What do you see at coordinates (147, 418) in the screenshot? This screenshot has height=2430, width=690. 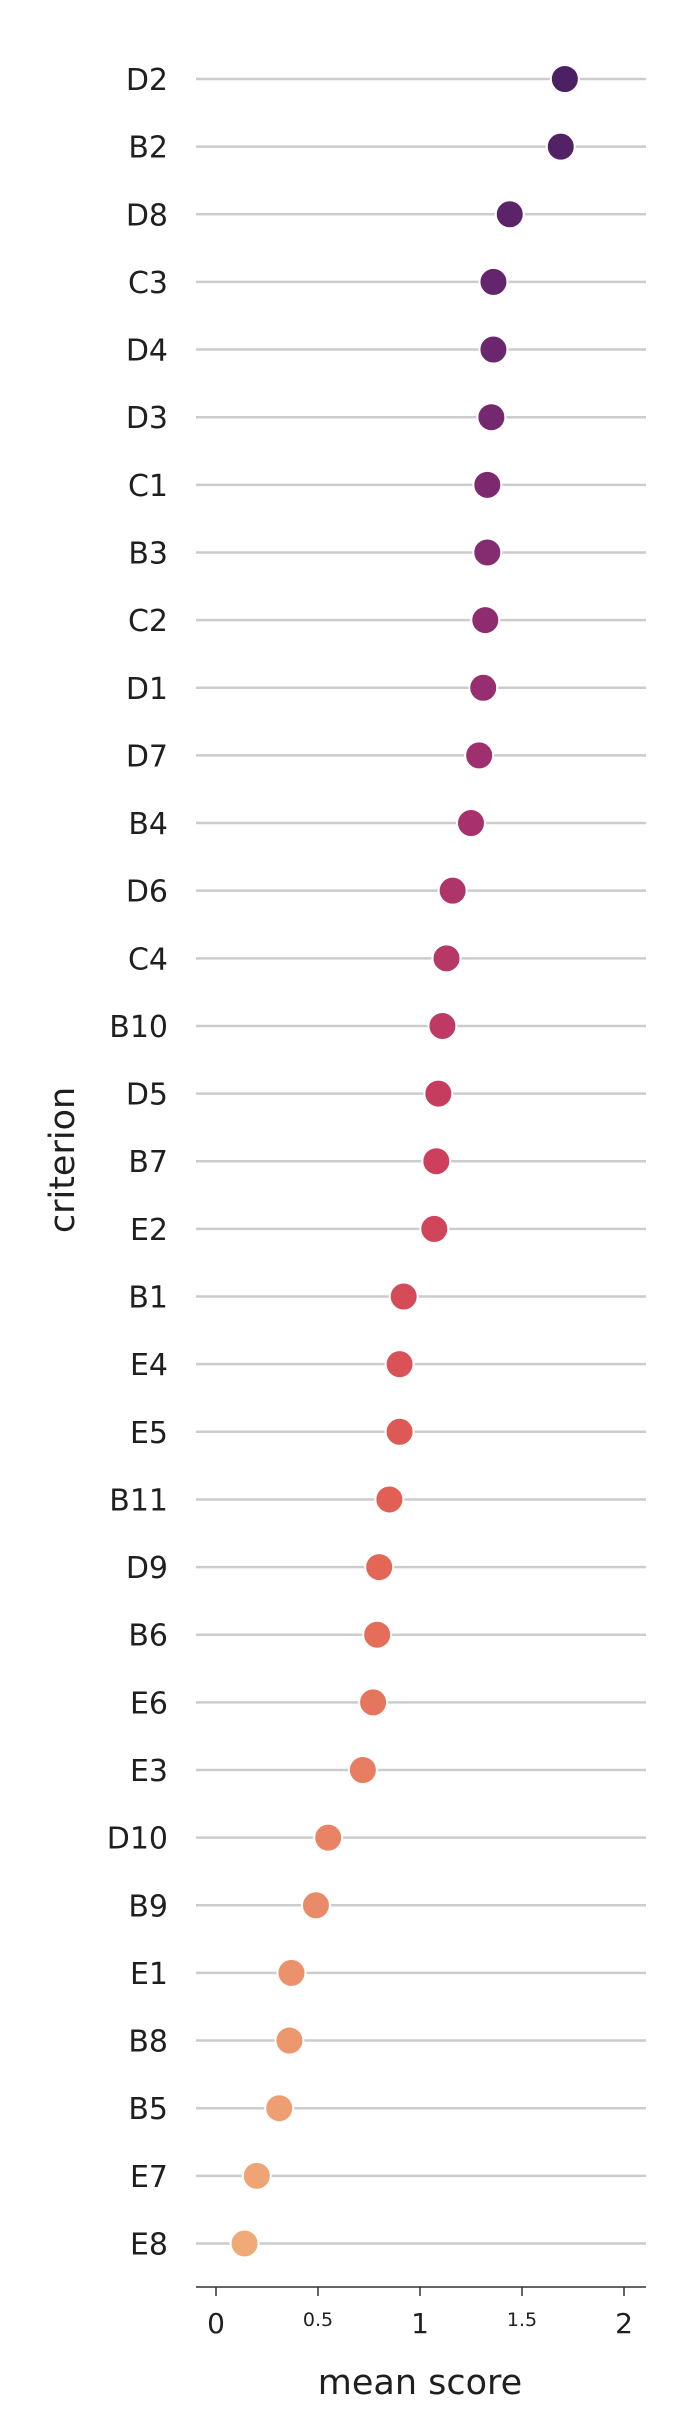 I see `category-label: D3` at bounding box center [147, 418].